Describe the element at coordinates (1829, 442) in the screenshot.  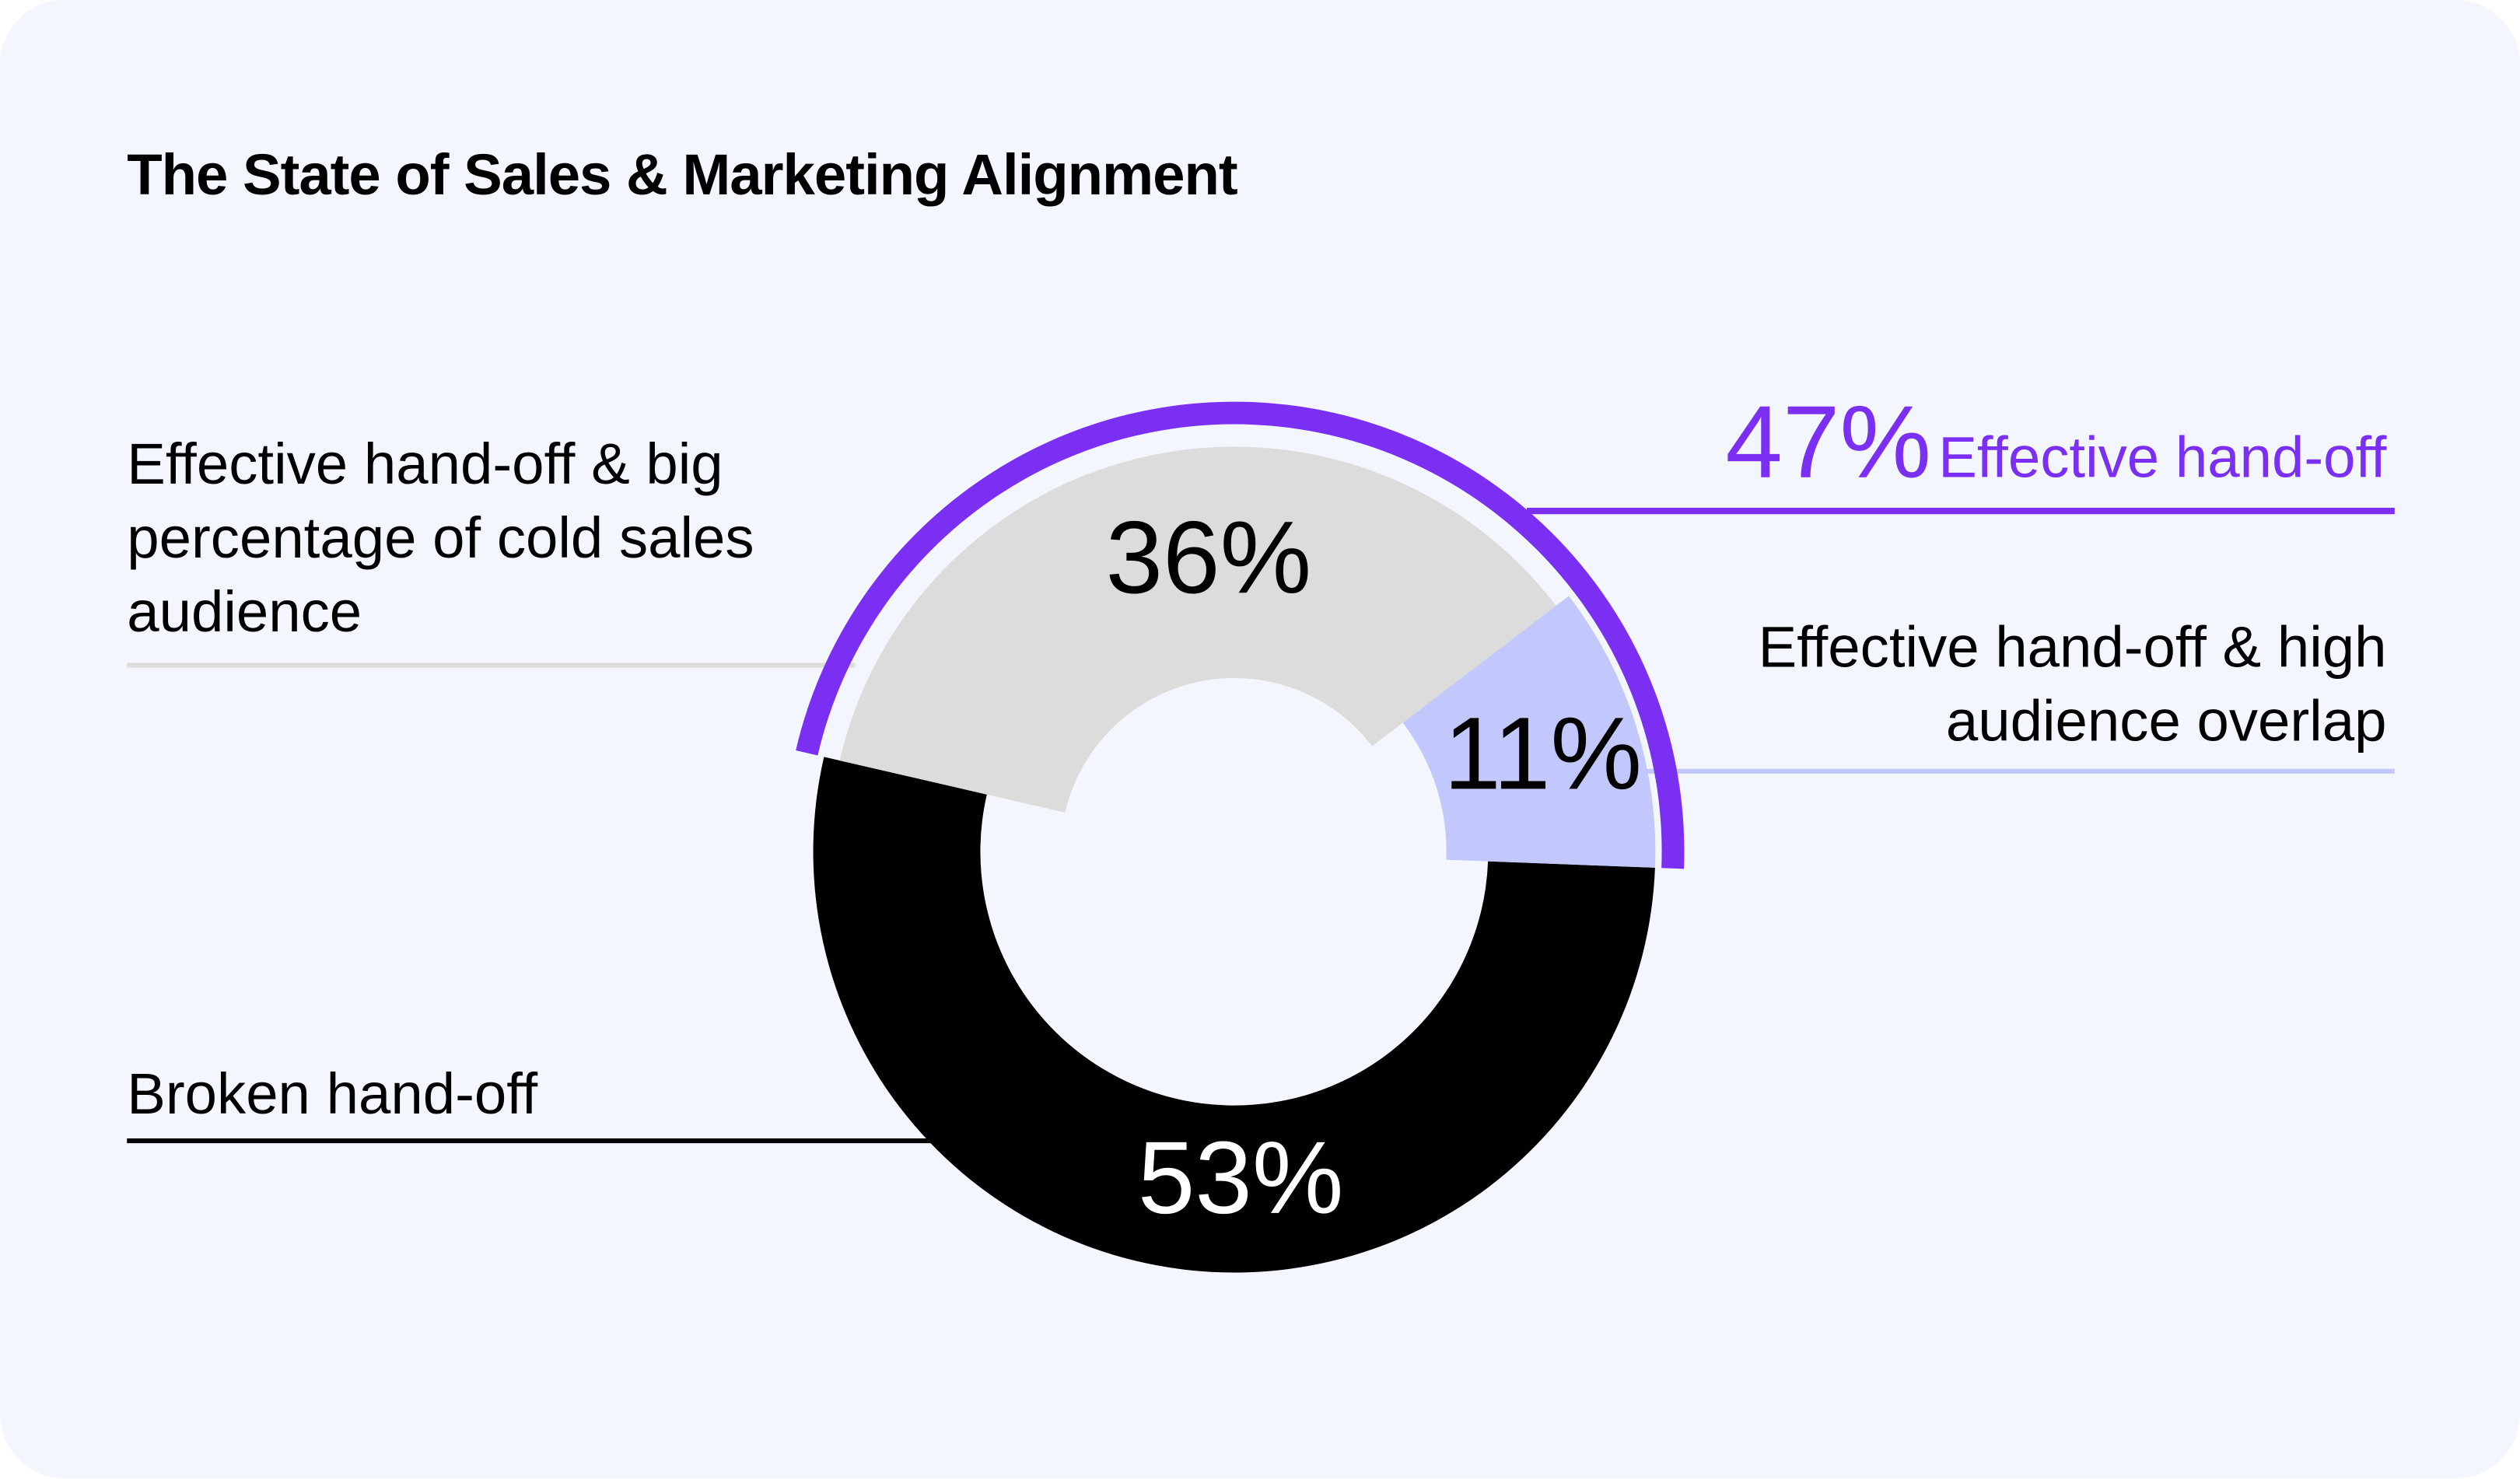
I see `group-value-label: 47%` at that location.